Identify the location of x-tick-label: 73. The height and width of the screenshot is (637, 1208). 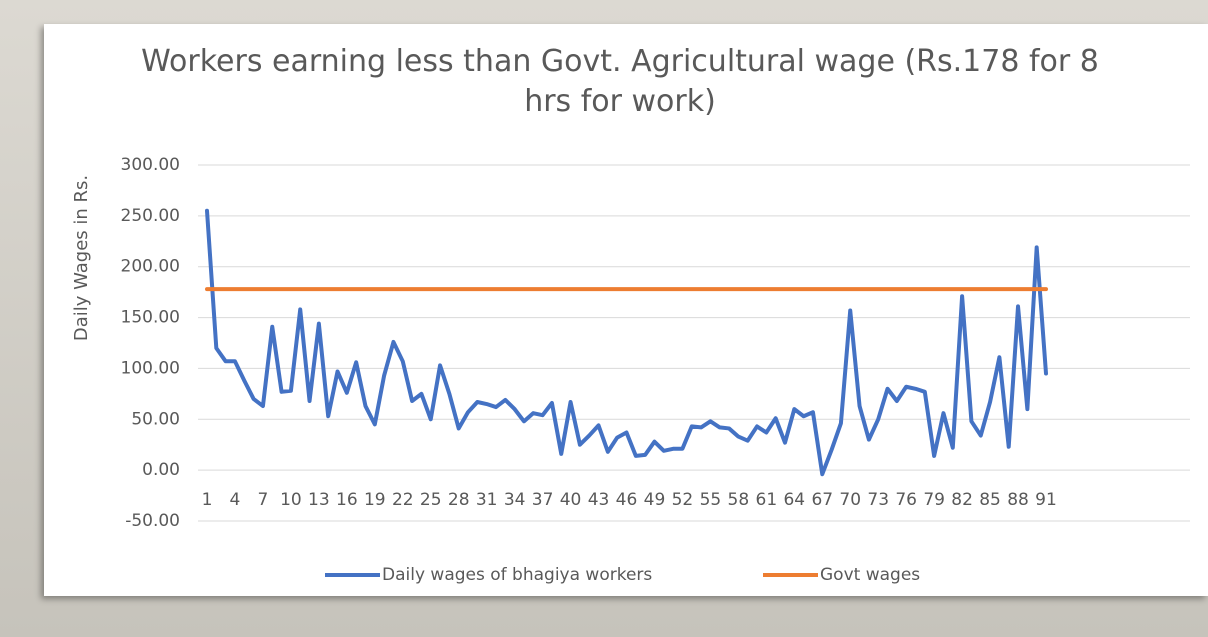
(878, 500).